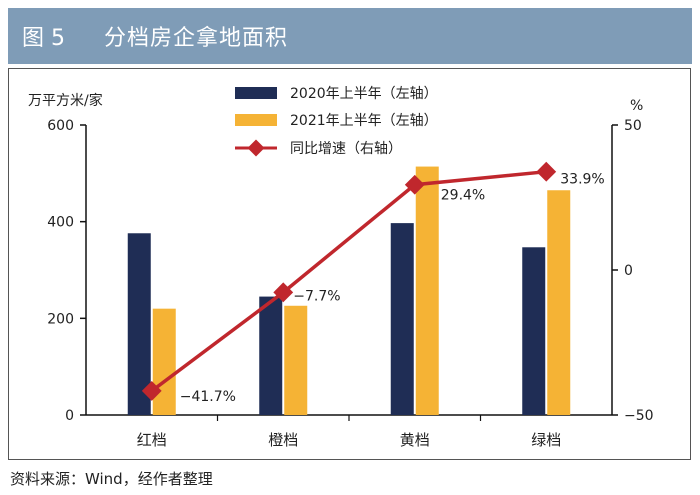  What do you see at coordinates (364, 121) in the screenshot?
I see `legend-label-2021: 2021年上半年（左轴）` at bounding box center [364, 121].